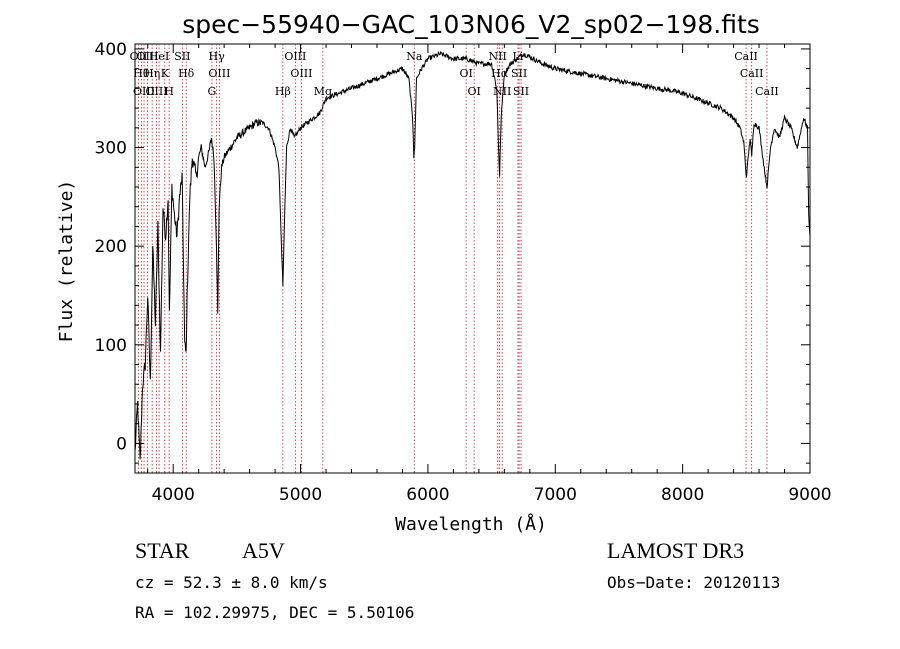 This screenshot has width=900, height=649. I want to click on x-tick-label: 5000, so click(300, 495).